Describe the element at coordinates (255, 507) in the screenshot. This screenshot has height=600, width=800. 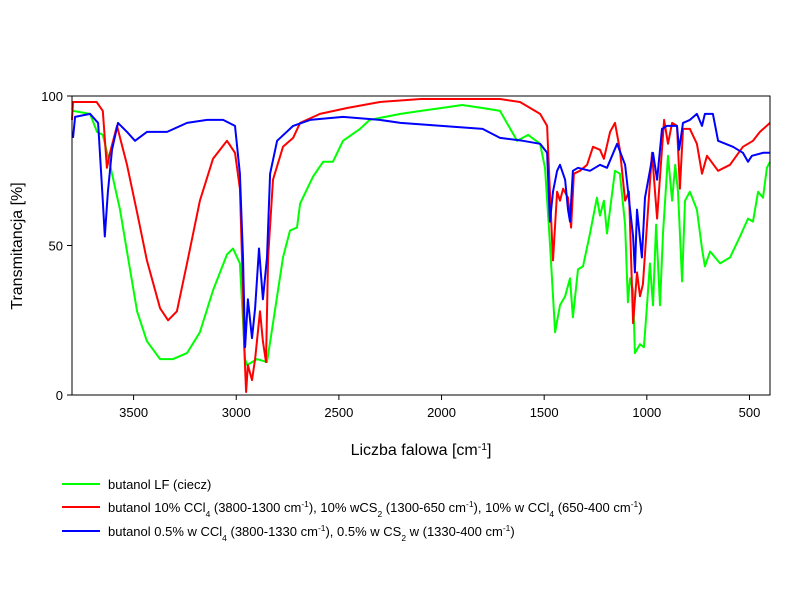
I see `legend-label-part: (3800-1300 cm` at that location.